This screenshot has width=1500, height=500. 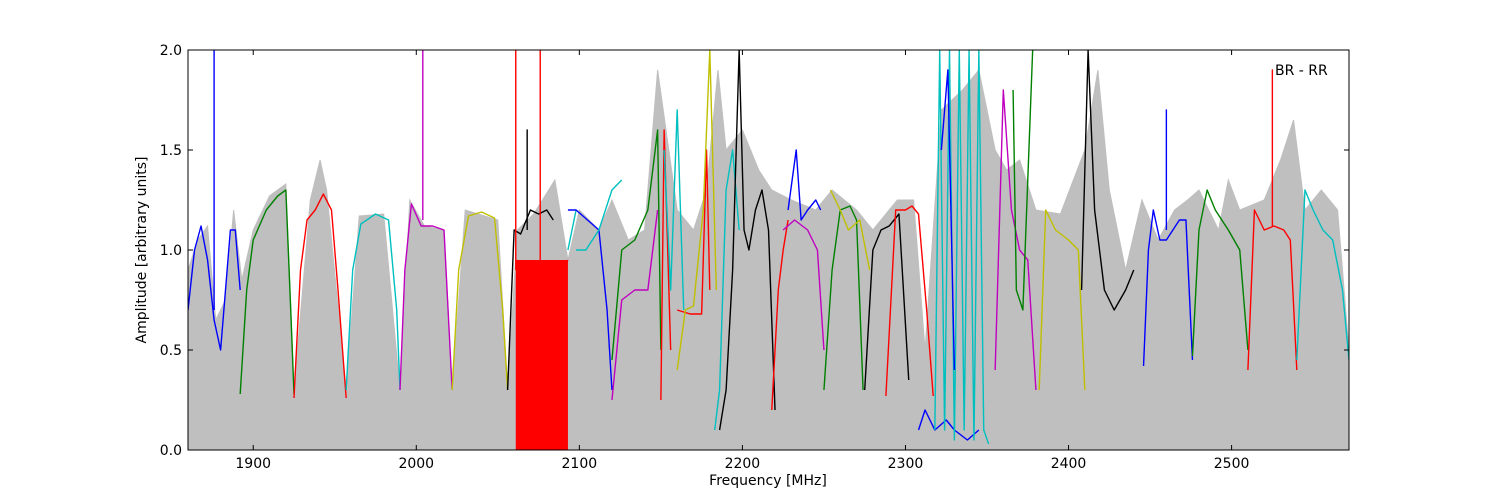 I want to click on chart-annotation: BR - RR, so click(x=1301, y=71).